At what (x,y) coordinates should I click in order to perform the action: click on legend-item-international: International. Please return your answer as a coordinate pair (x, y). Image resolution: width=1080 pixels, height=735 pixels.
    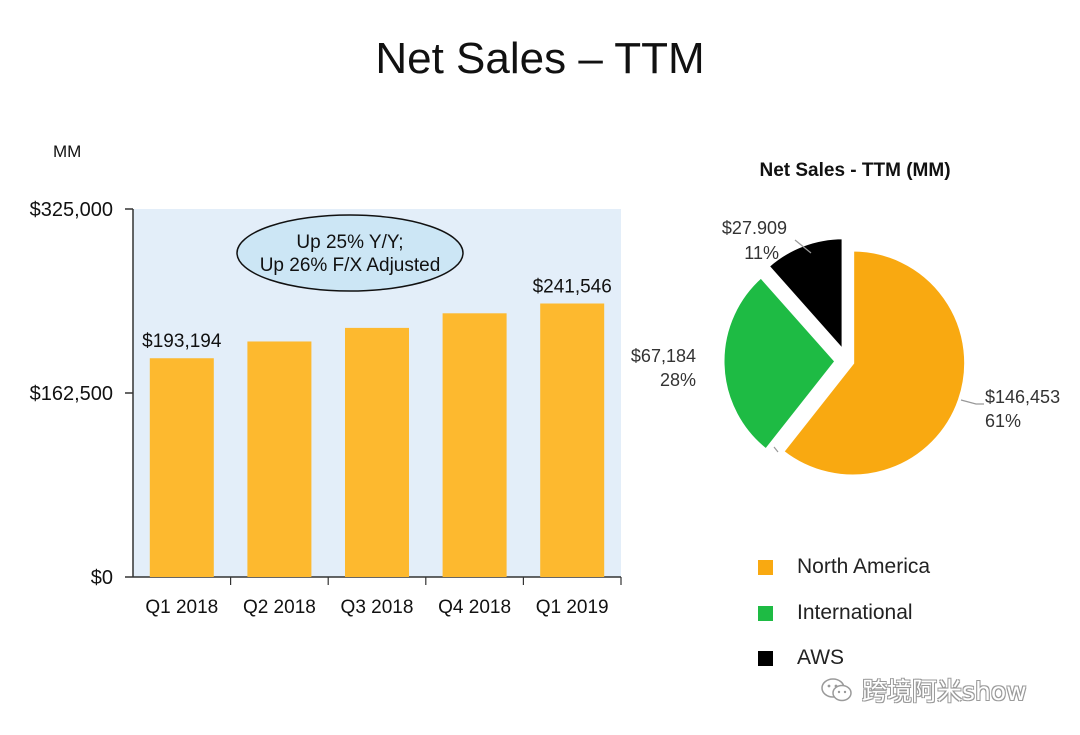
    Looking at the image, I should click on (835, 613).